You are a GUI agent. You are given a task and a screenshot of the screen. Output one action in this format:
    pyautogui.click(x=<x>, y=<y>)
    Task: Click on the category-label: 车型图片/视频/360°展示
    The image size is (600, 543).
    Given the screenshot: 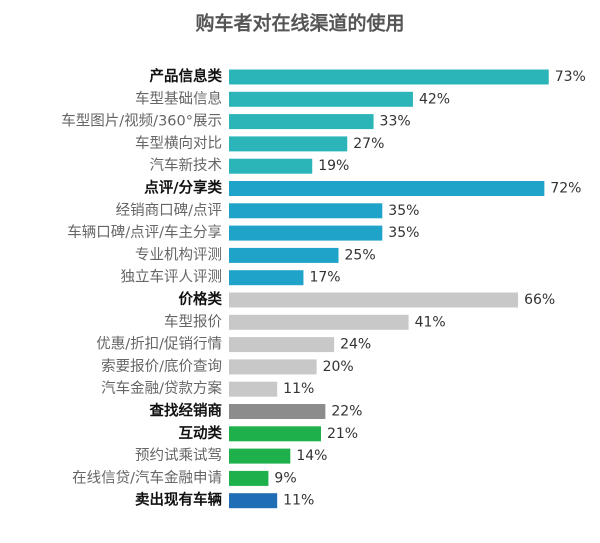 What is the action you would take?
    pyautogui.click(x=141, y=121)
    